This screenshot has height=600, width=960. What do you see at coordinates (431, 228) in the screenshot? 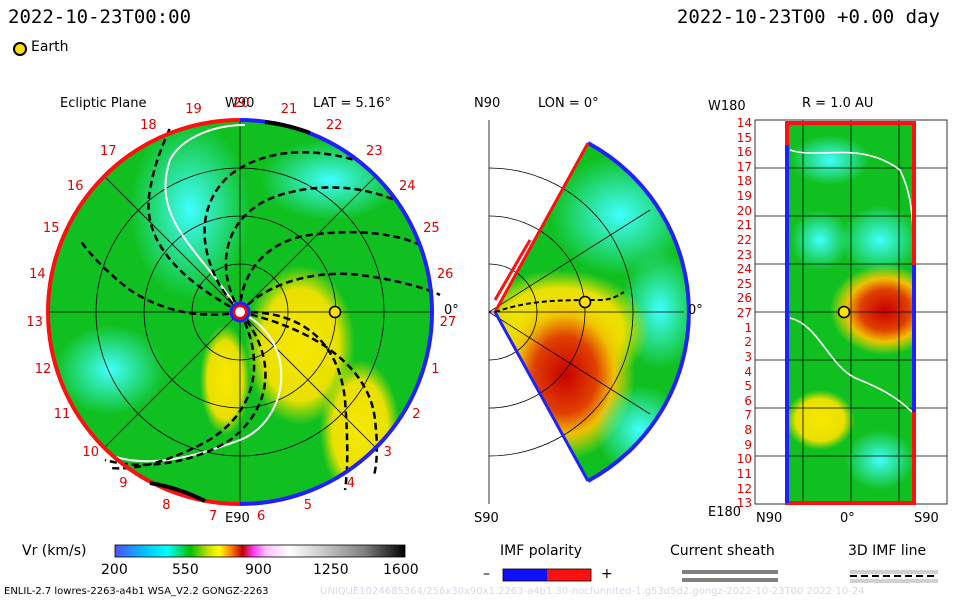
I see `rotation-label: 25` at bounding box center [431, 228].